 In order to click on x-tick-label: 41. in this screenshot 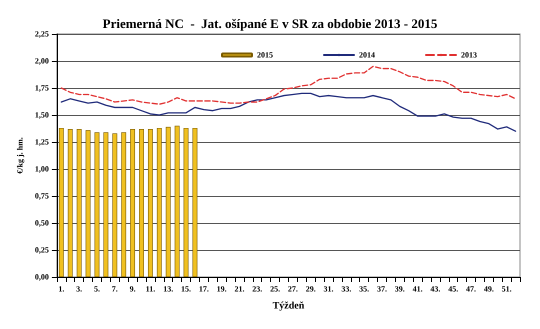, I will do `click(417, 289)`.